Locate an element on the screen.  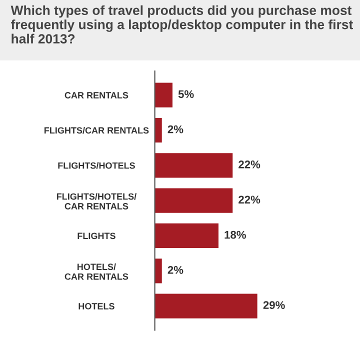
chart-title: Which types of travel products did you purchase most frequently using a laptop/desktop computer in the first half 2013? is located at coordinates (181, 24).